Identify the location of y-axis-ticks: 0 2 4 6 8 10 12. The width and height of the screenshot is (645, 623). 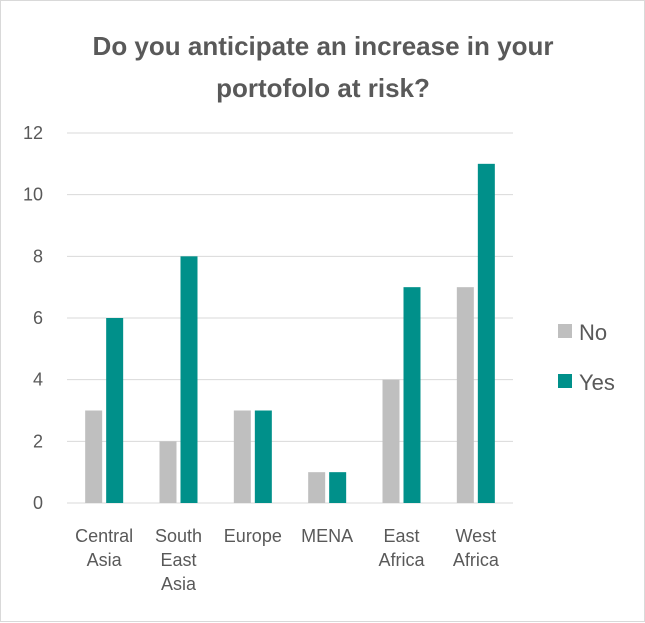
(33, 318).